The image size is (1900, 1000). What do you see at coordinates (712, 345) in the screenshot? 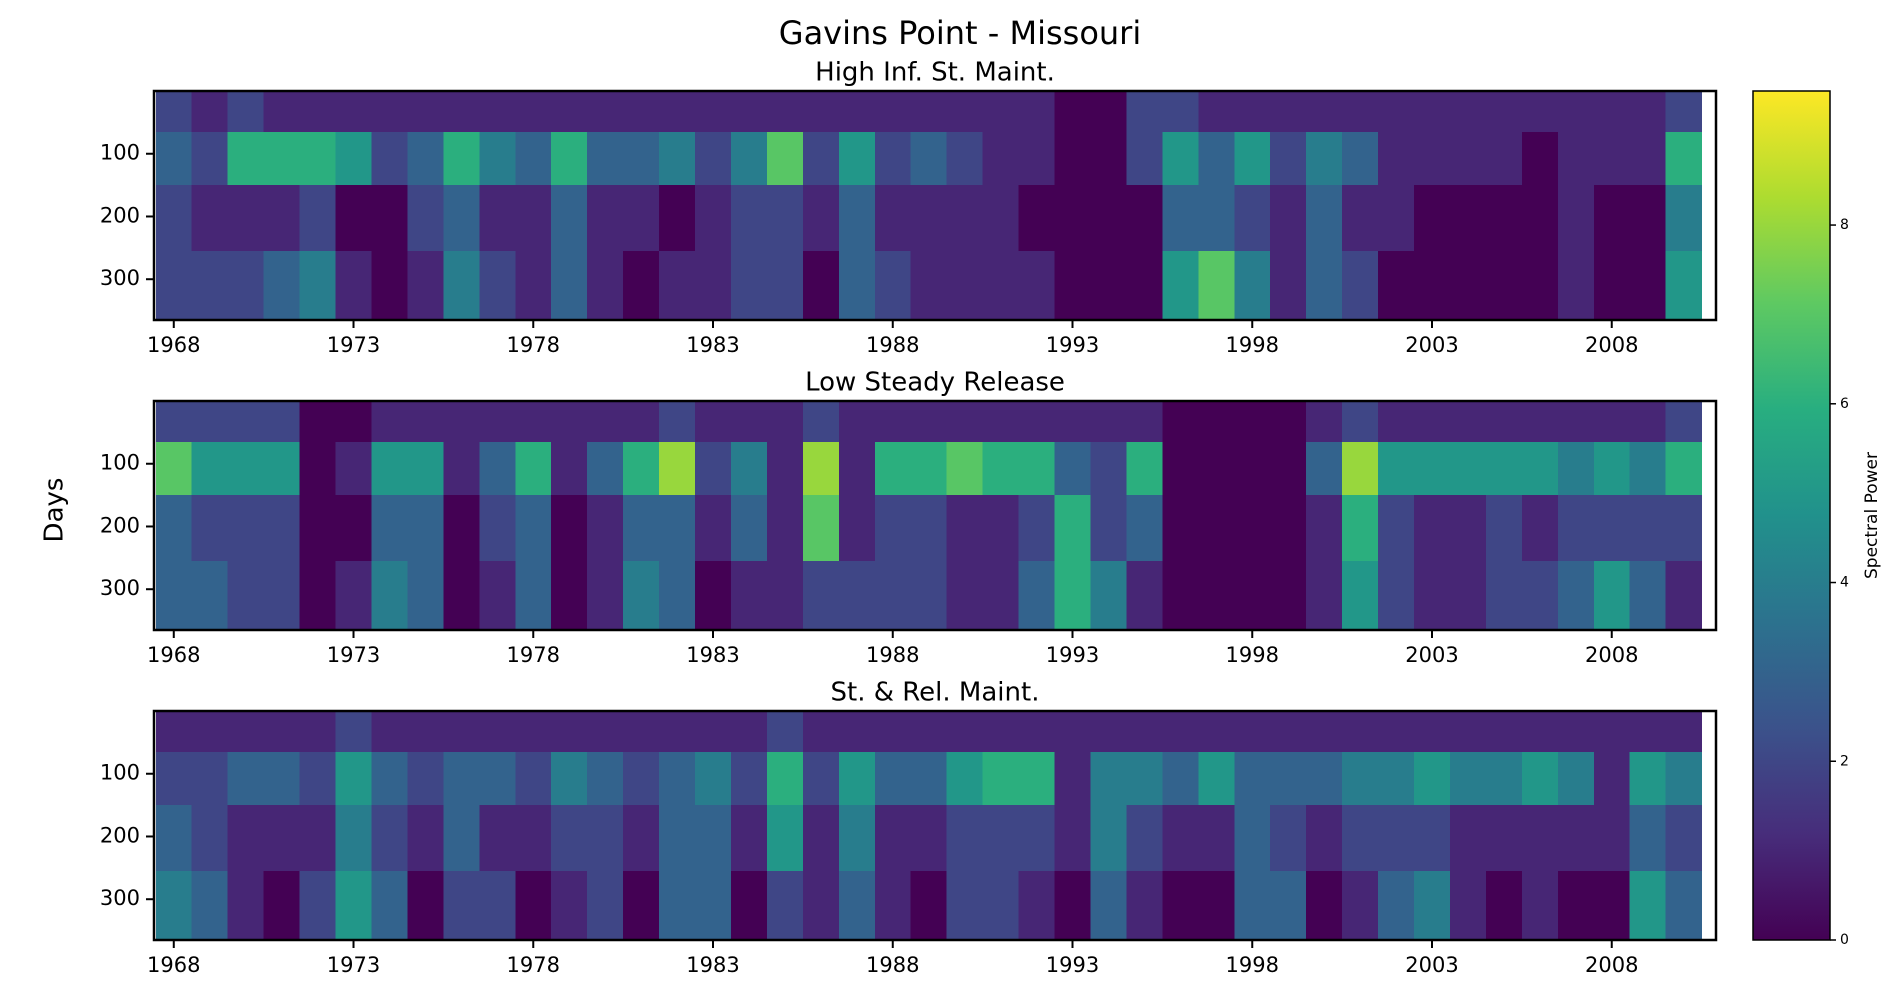
I see `x-tick-label: 1983` at bounding box center [712, 345].